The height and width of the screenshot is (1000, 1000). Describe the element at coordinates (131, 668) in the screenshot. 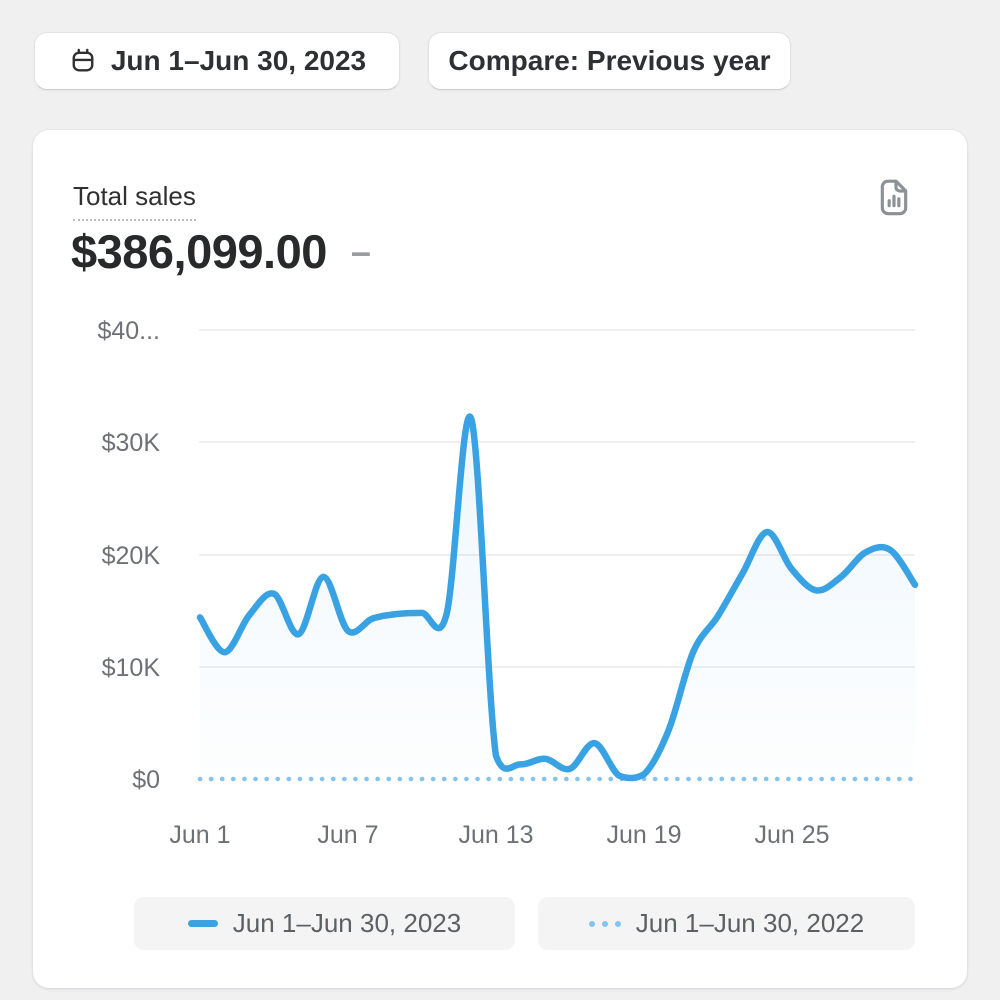

I see `y-tick: $10K` at that location.